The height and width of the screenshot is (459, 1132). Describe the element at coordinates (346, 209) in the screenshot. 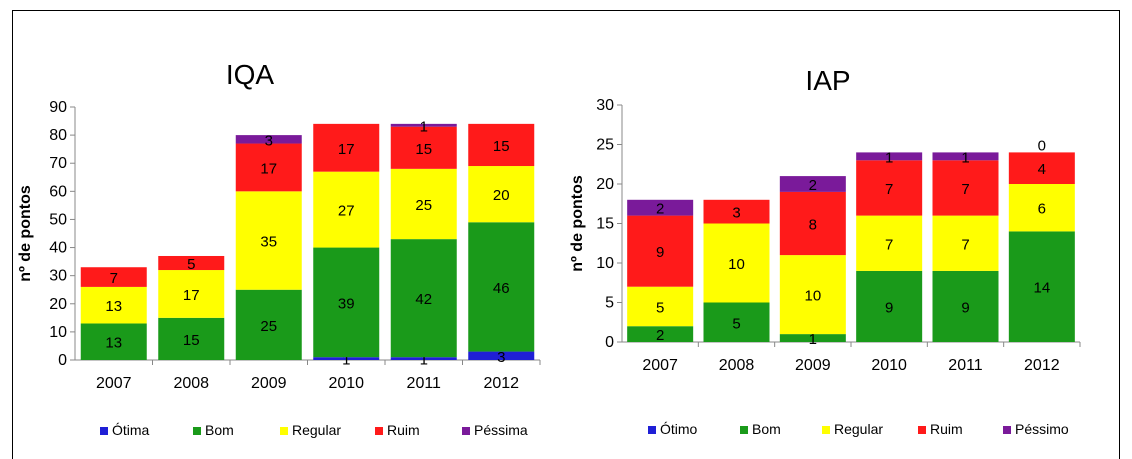

I see `bar-regular-2010` at that location.